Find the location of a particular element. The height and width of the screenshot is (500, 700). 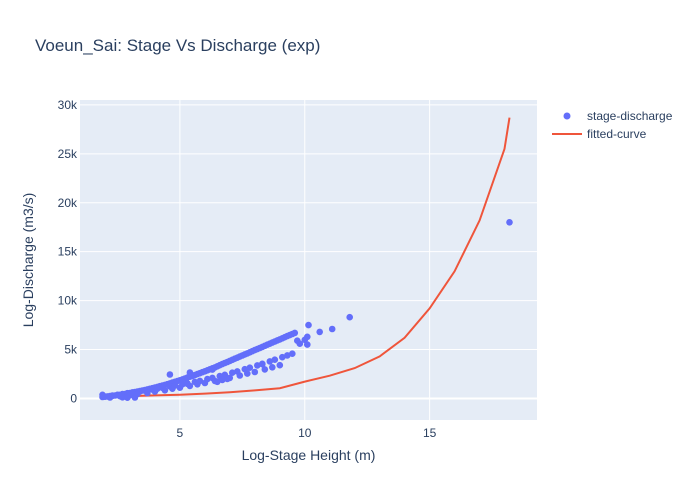

legend-marker-scatter is located at coordinates (567, 116).